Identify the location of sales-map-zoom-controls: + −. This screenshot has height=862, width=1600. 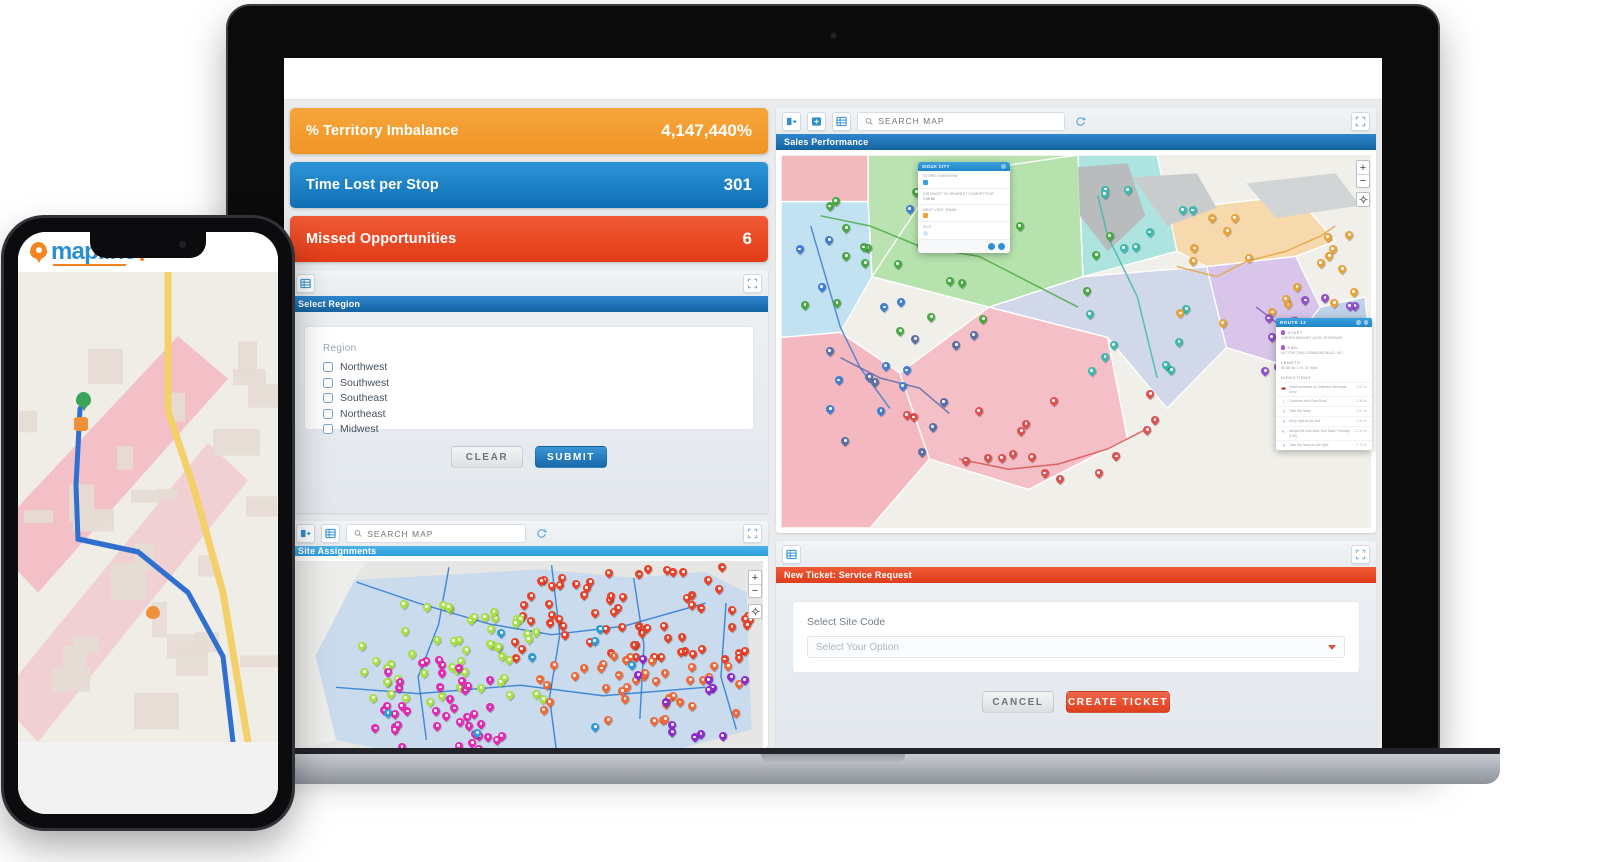
(1363, 174).